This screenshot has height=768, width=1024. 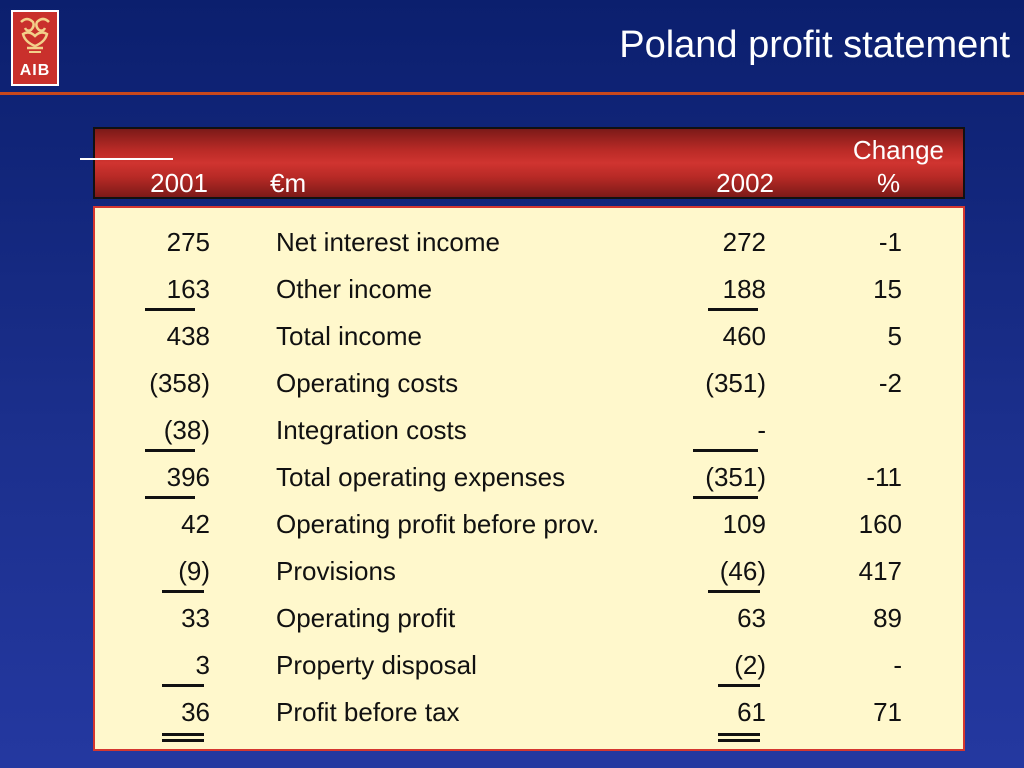 I want to click on cell-change: 5, so click(x=894, y=336).